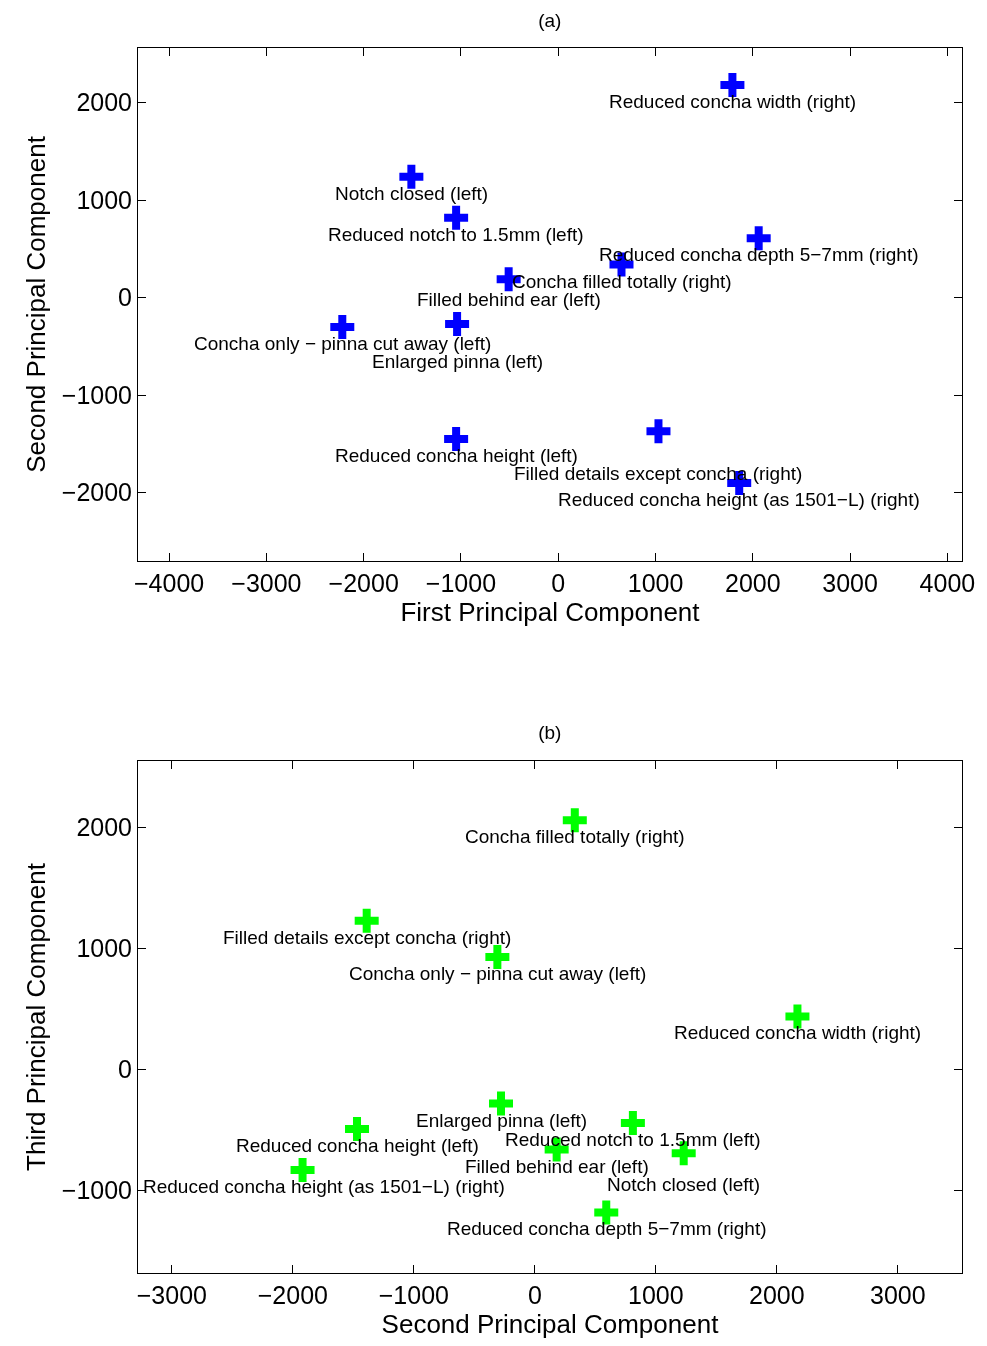 The height and width of the screenshot is (1346, 987). What do you see at coordinates (169, 583) in the screenshot?
I see `x-tick-label: −4000` at bounding box center [169, 583].